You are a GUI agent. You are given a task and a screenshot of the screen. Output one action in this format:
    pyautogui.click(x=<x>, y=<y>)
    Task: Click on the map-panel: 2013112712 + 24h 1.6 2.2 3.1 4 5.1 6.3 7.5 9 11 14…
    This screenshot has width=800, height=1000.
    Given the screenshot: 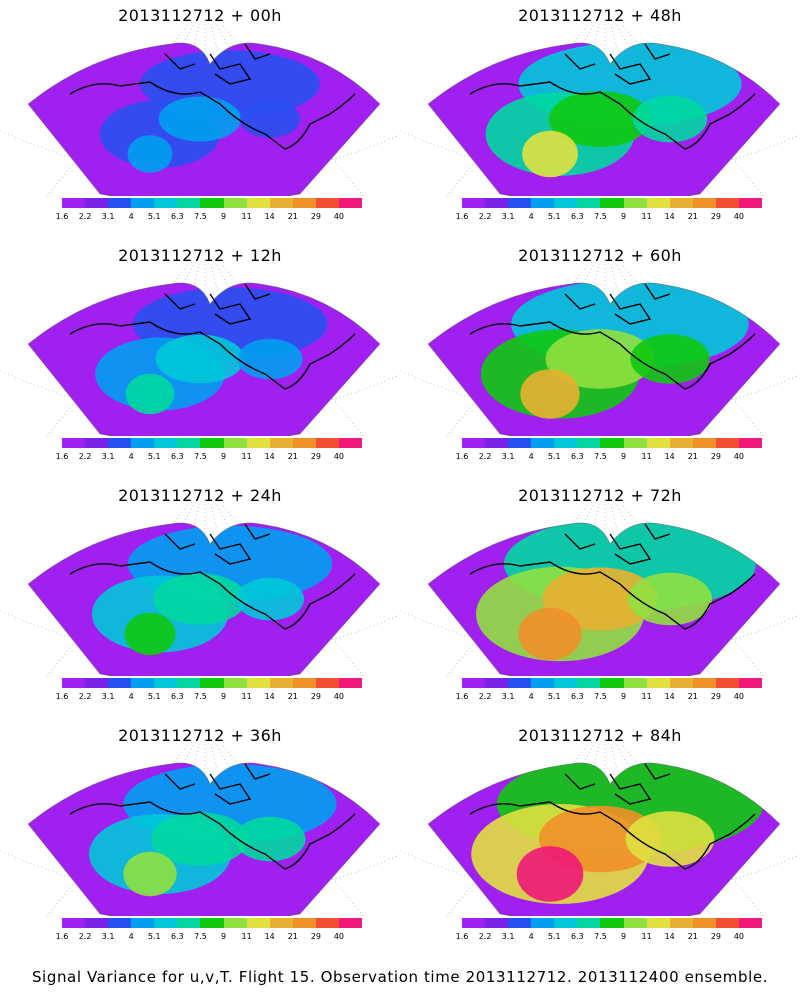 What is the action you would take?
    pyautogui.click(x=200, y=600)
    